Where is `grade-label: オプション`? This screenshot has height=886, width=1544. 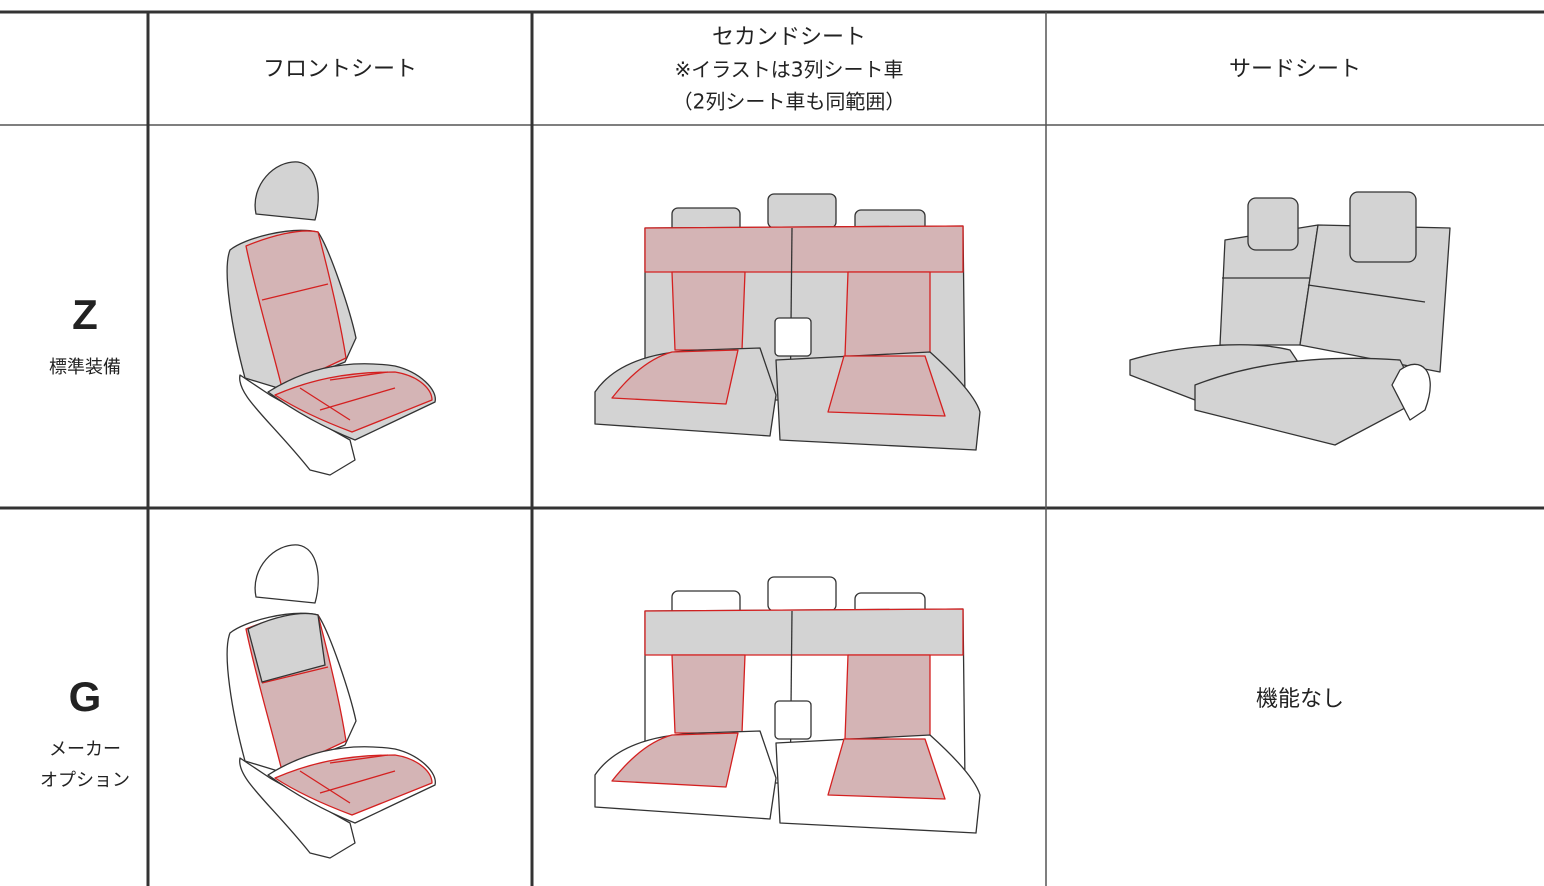
grade-label: オプション is located at coordinates (85, 780).